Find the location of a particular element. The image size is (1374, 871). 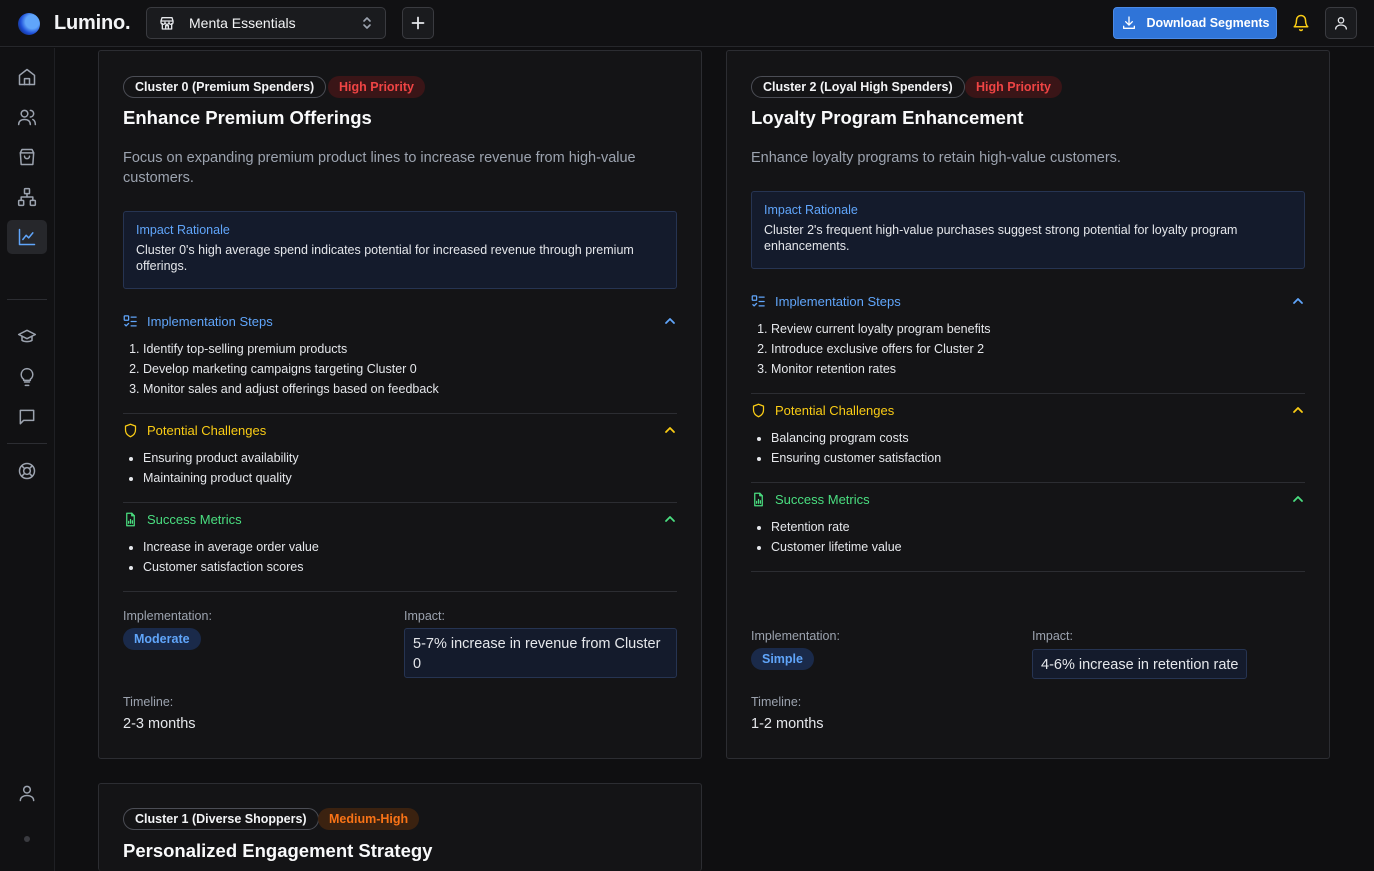

sidebar-item-products is located at coordinates (27, 157).